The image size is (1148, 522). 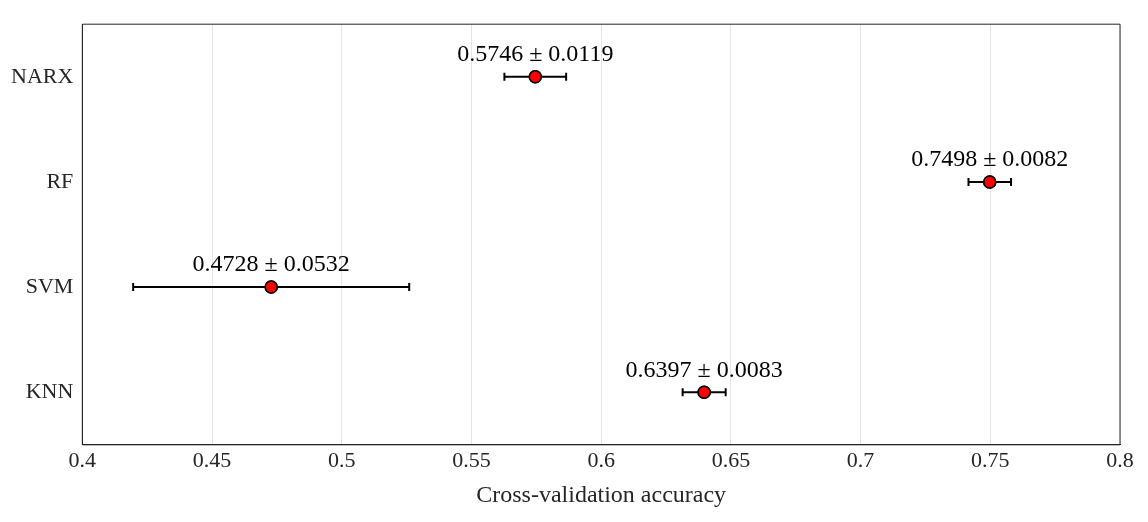 What do you see at coordinates (471, 459) in the screenshot?
I see `x-tick-label: 0.55` at bounding box center [471, 459].